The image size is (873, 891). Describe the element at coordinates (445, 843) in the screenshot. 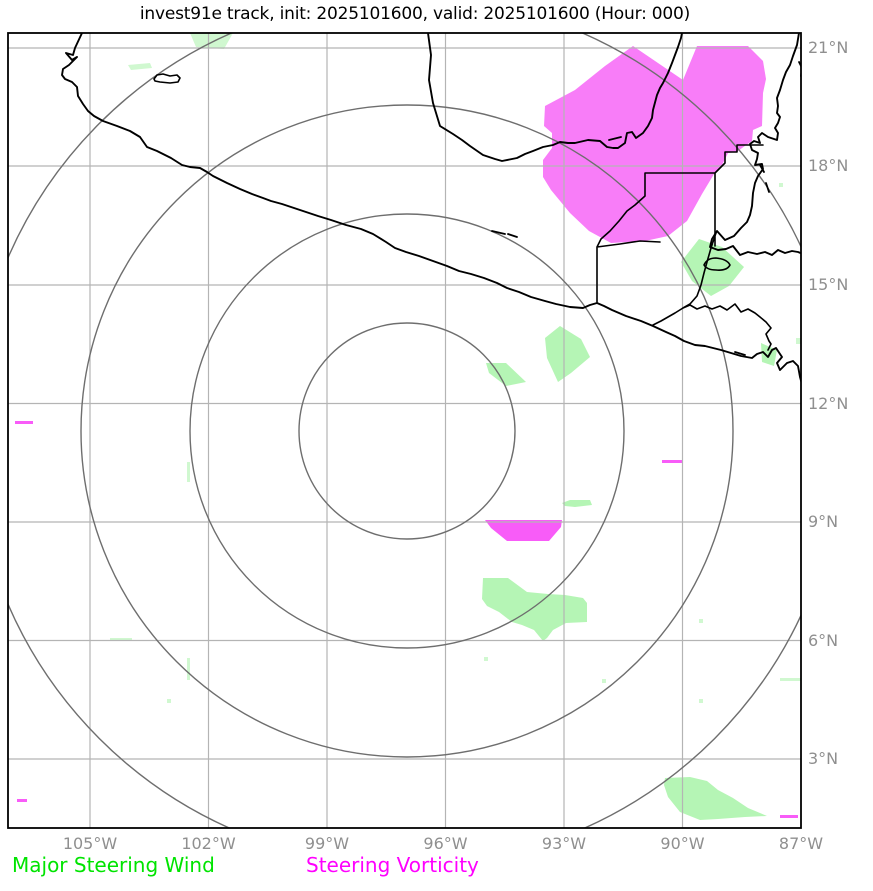

I see `lon-tick: 96°W` at that location.